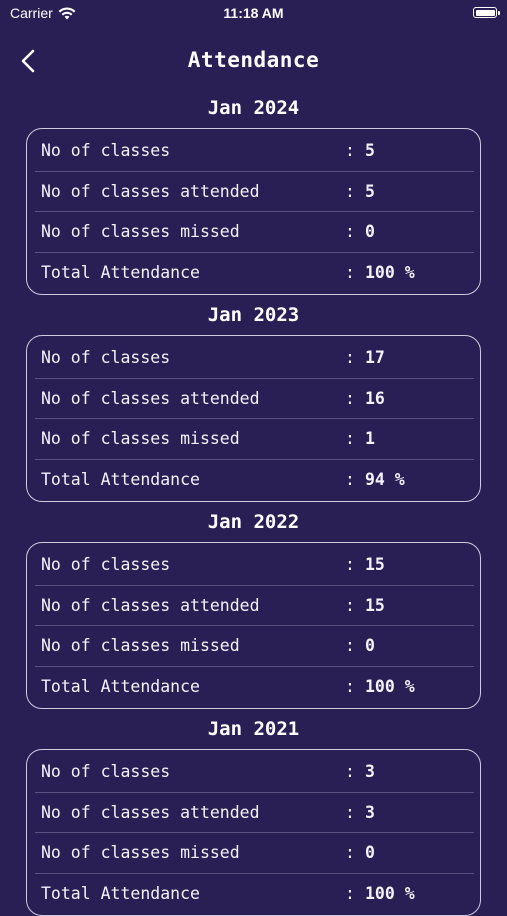 Image resolution: width=507 pixels, height=916 pixels. Describe the element at coordinates (375, 358) in the screenshot. I see `row-value: 17` at that location.